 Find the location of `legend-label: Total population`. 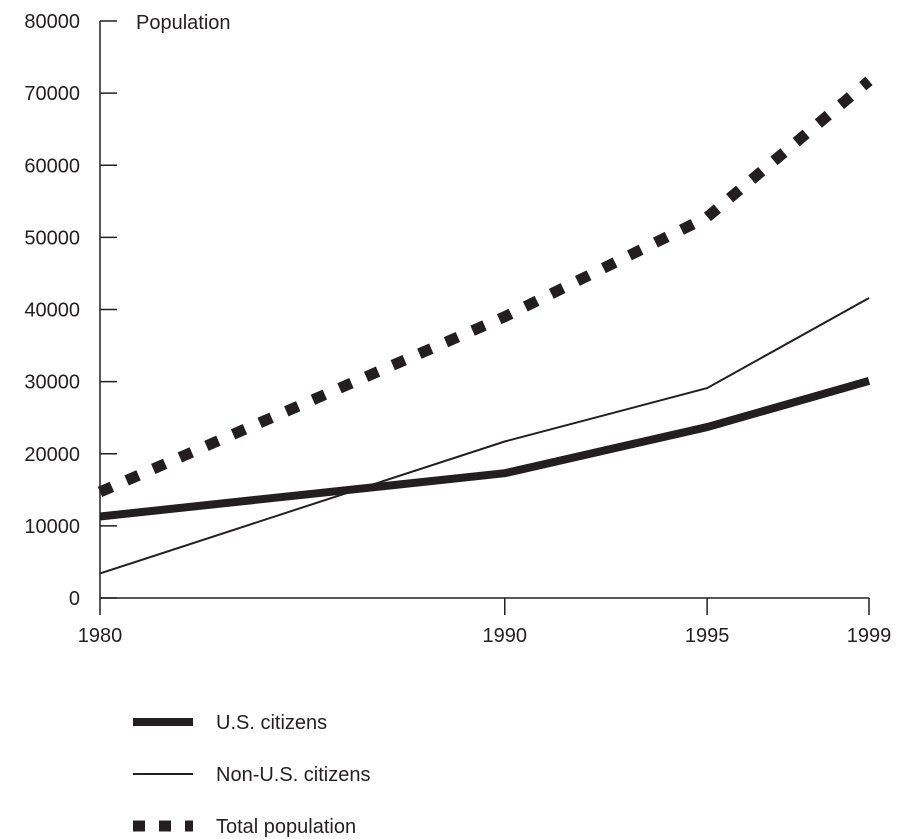

legend-label: Total population is located at coordinates (286, 827).